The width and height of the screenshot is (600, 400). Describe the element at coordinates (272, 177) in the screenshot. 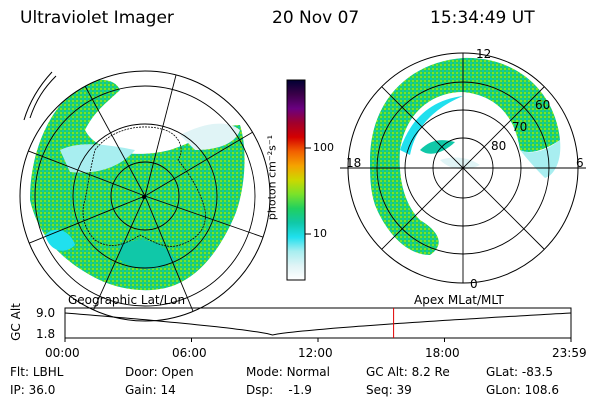

I see `colorbar-unit-label: photon cm⁻²s⁻¹` at that location.